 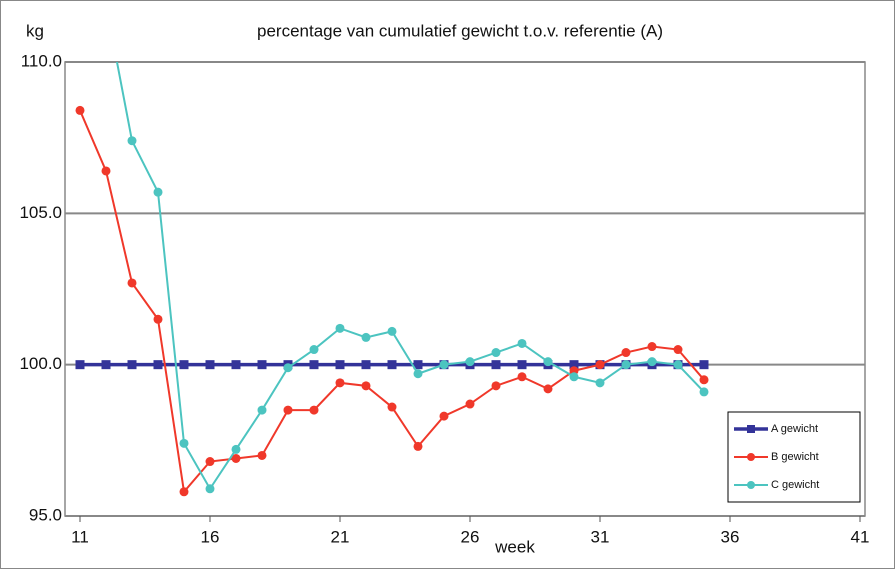 What do you see at coordinates (40, 212) in the screenshot?
I see `y-tick-label: 105.0` at bounding box center [40, 212].